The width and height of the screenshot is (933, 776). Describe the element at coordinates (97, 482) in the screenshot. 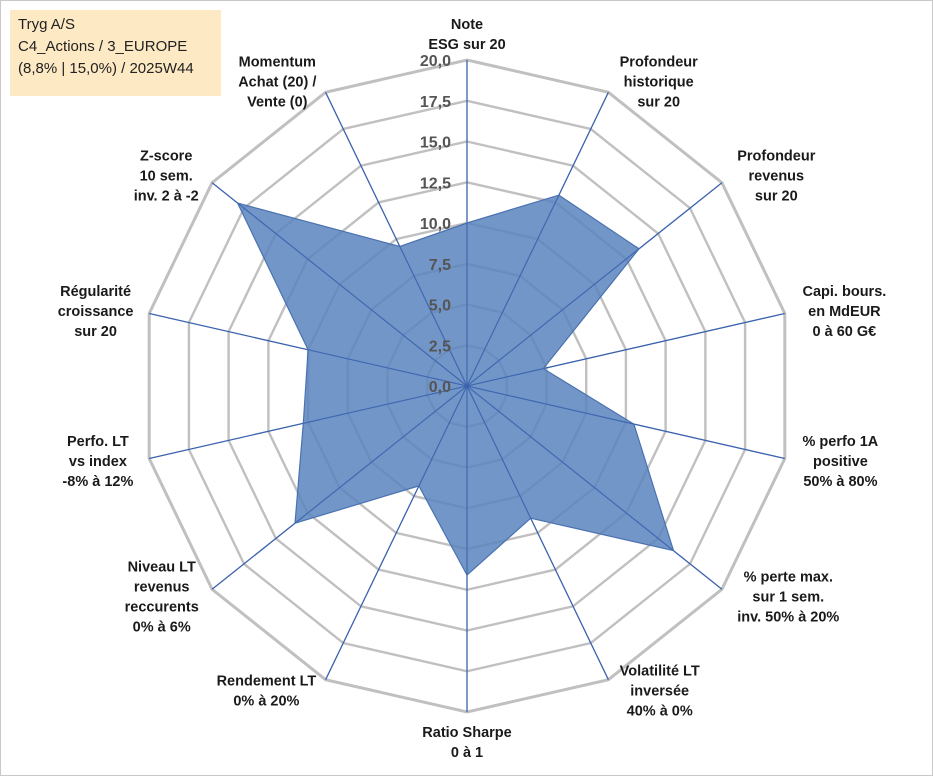

I see `axis-label-line: -8% à 12%` at that location.